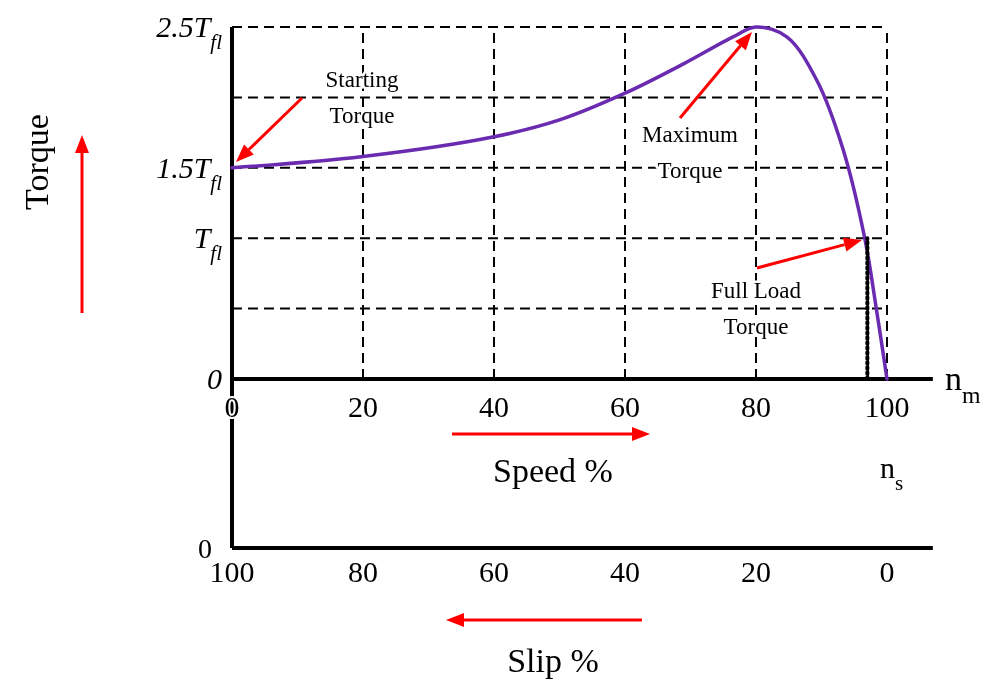 This screenshot has height=681, width=1008. I want to click on x-tick-label: 60, so click(625, 406).